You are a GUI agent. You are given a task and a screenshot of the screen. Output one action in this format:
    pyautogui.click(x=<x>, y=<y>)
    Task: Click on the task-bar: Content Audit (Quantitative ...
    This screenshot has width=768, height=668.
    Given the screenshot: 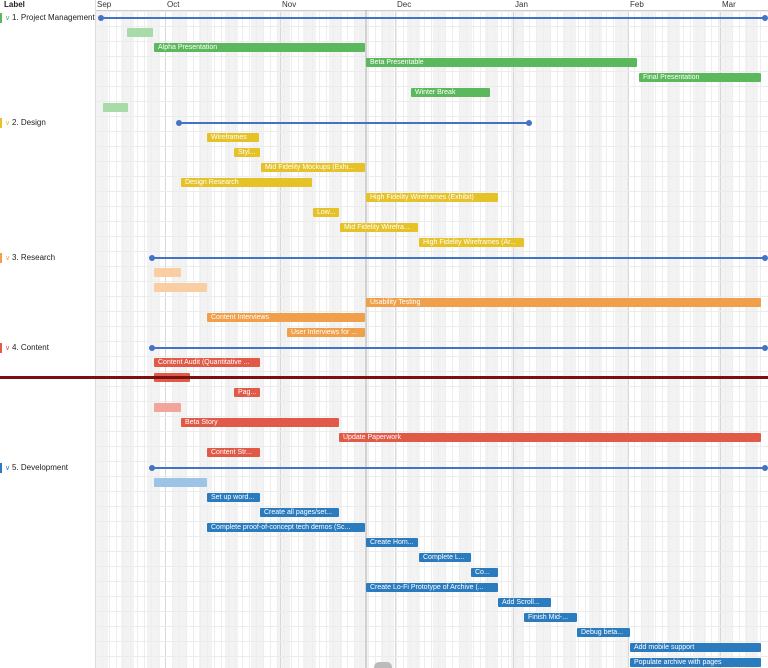 What is the action you would take?
    pyautogui.click(x=207, y=362)
    